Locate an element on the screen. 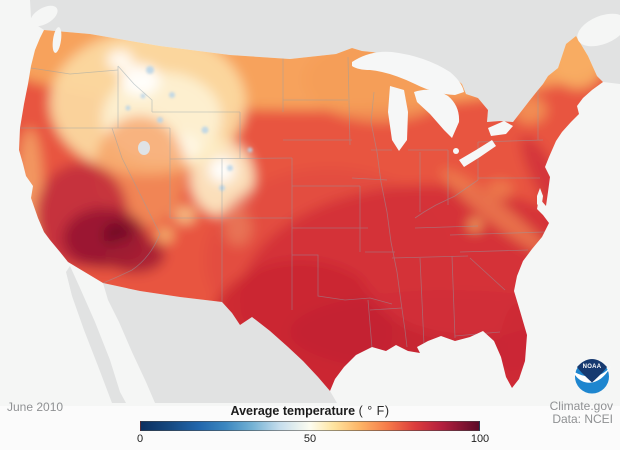  noaa-logo: NOAA is located at coordinates (592, 376).